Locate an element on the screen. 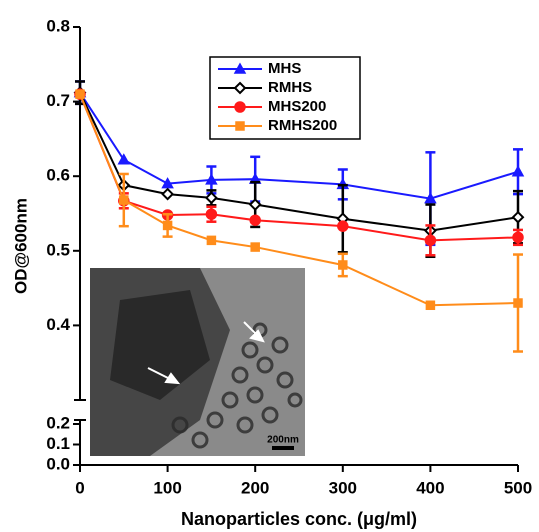  y-tick-label: 0.2 is located at coordinates (58, 422).